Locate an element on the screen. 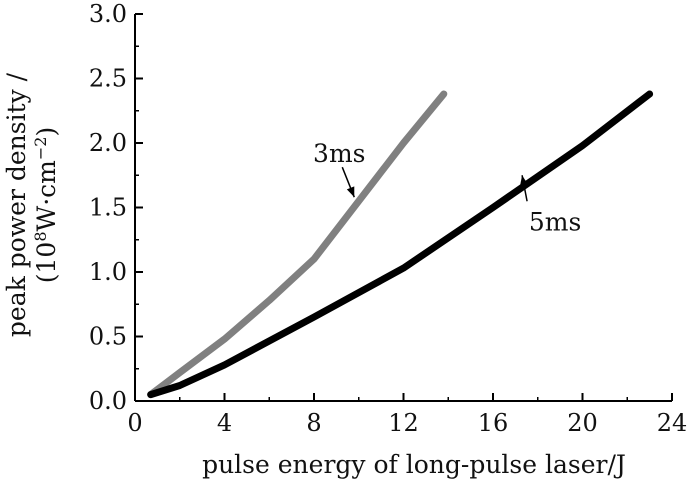  x-tick-label: 12 is located at coordinates (403, 423).